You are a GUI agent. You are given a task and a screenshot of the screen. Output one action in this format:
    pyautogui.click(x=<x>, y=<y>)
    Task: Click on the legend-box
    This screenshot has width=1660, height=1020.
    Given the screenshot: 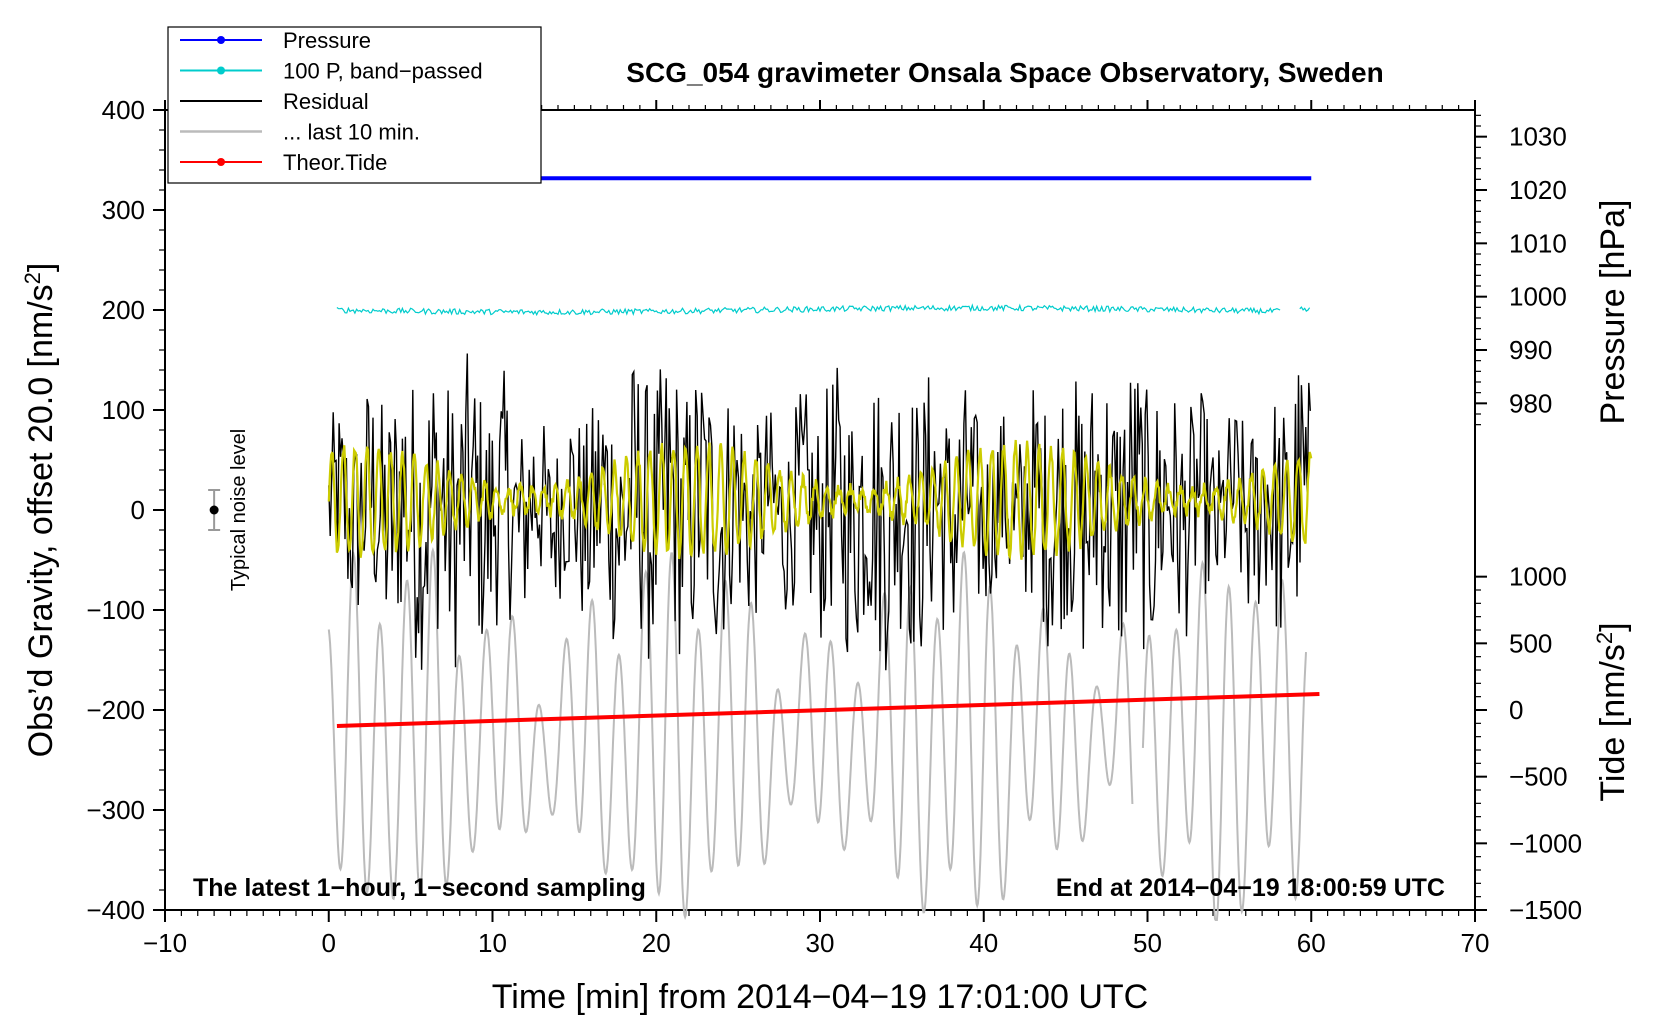 What is the action you would take?
    pyautogui.click(x=354, y=105)
    